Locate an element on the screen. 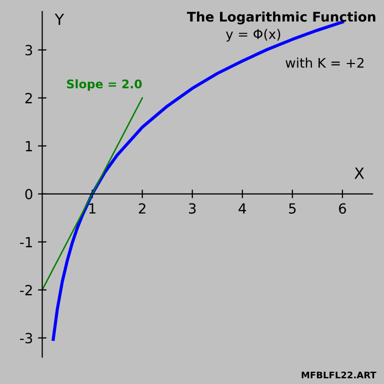  y-tick-label: 3 is located at coordinates (28, 50).